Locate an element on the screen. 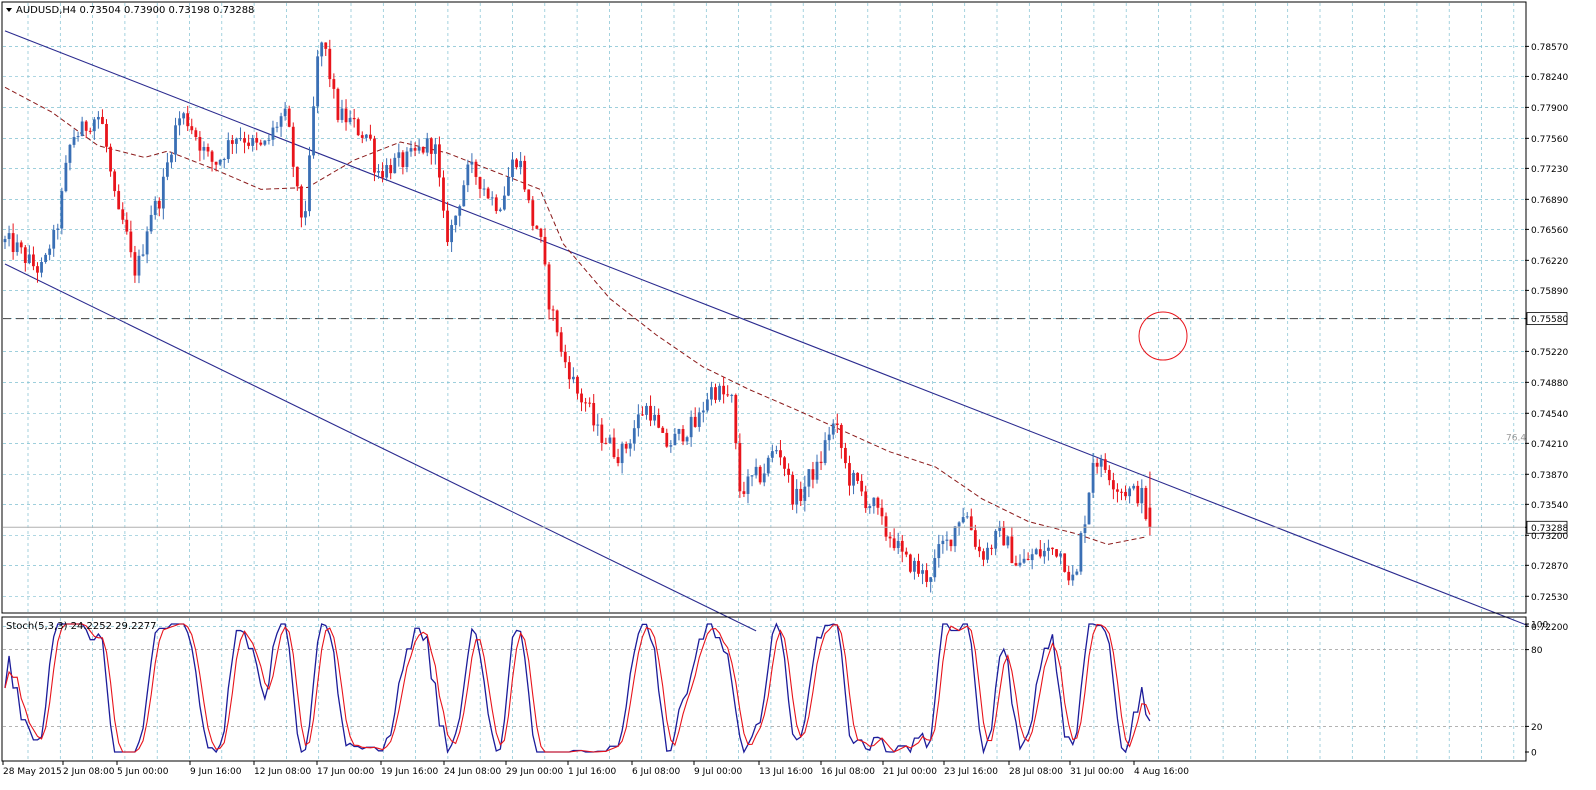 Image resolution: width=1596 pixels, height=790 pixels. y-tick-label: 0.74210 is located at coordinates (1549, 445).